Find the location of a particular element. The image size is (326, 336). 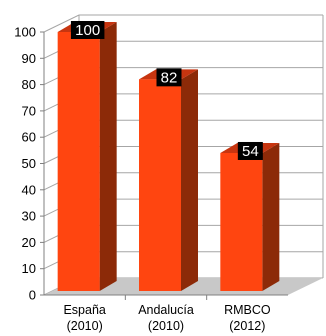

y-tick-label: 50 is located at coordinates (29, 163).